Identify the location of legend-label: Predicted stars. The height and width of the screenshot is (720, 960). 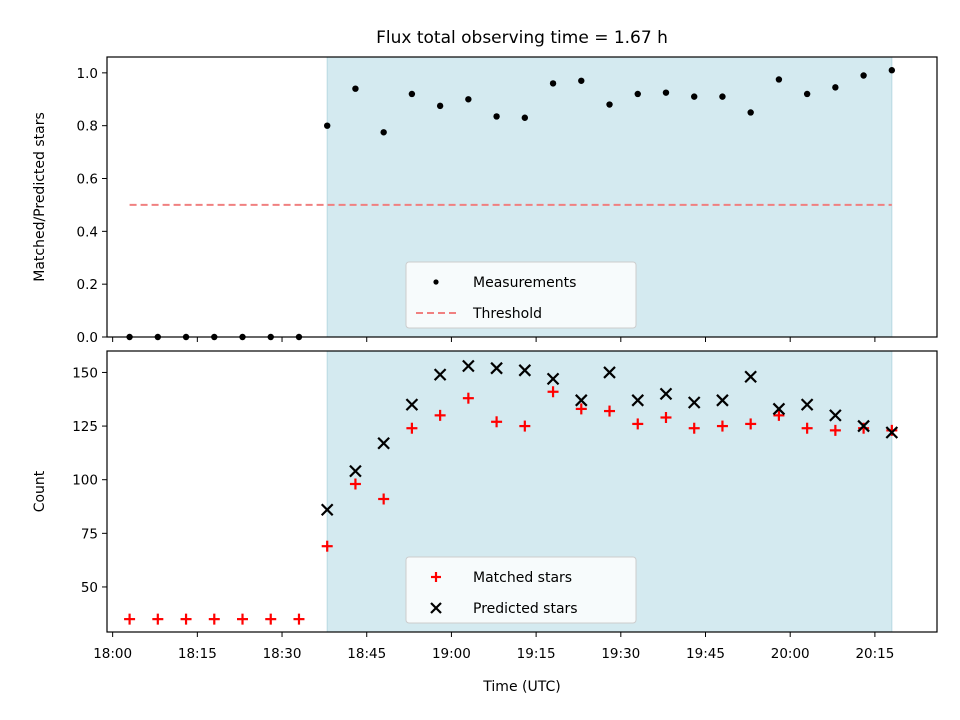
(525, 609).